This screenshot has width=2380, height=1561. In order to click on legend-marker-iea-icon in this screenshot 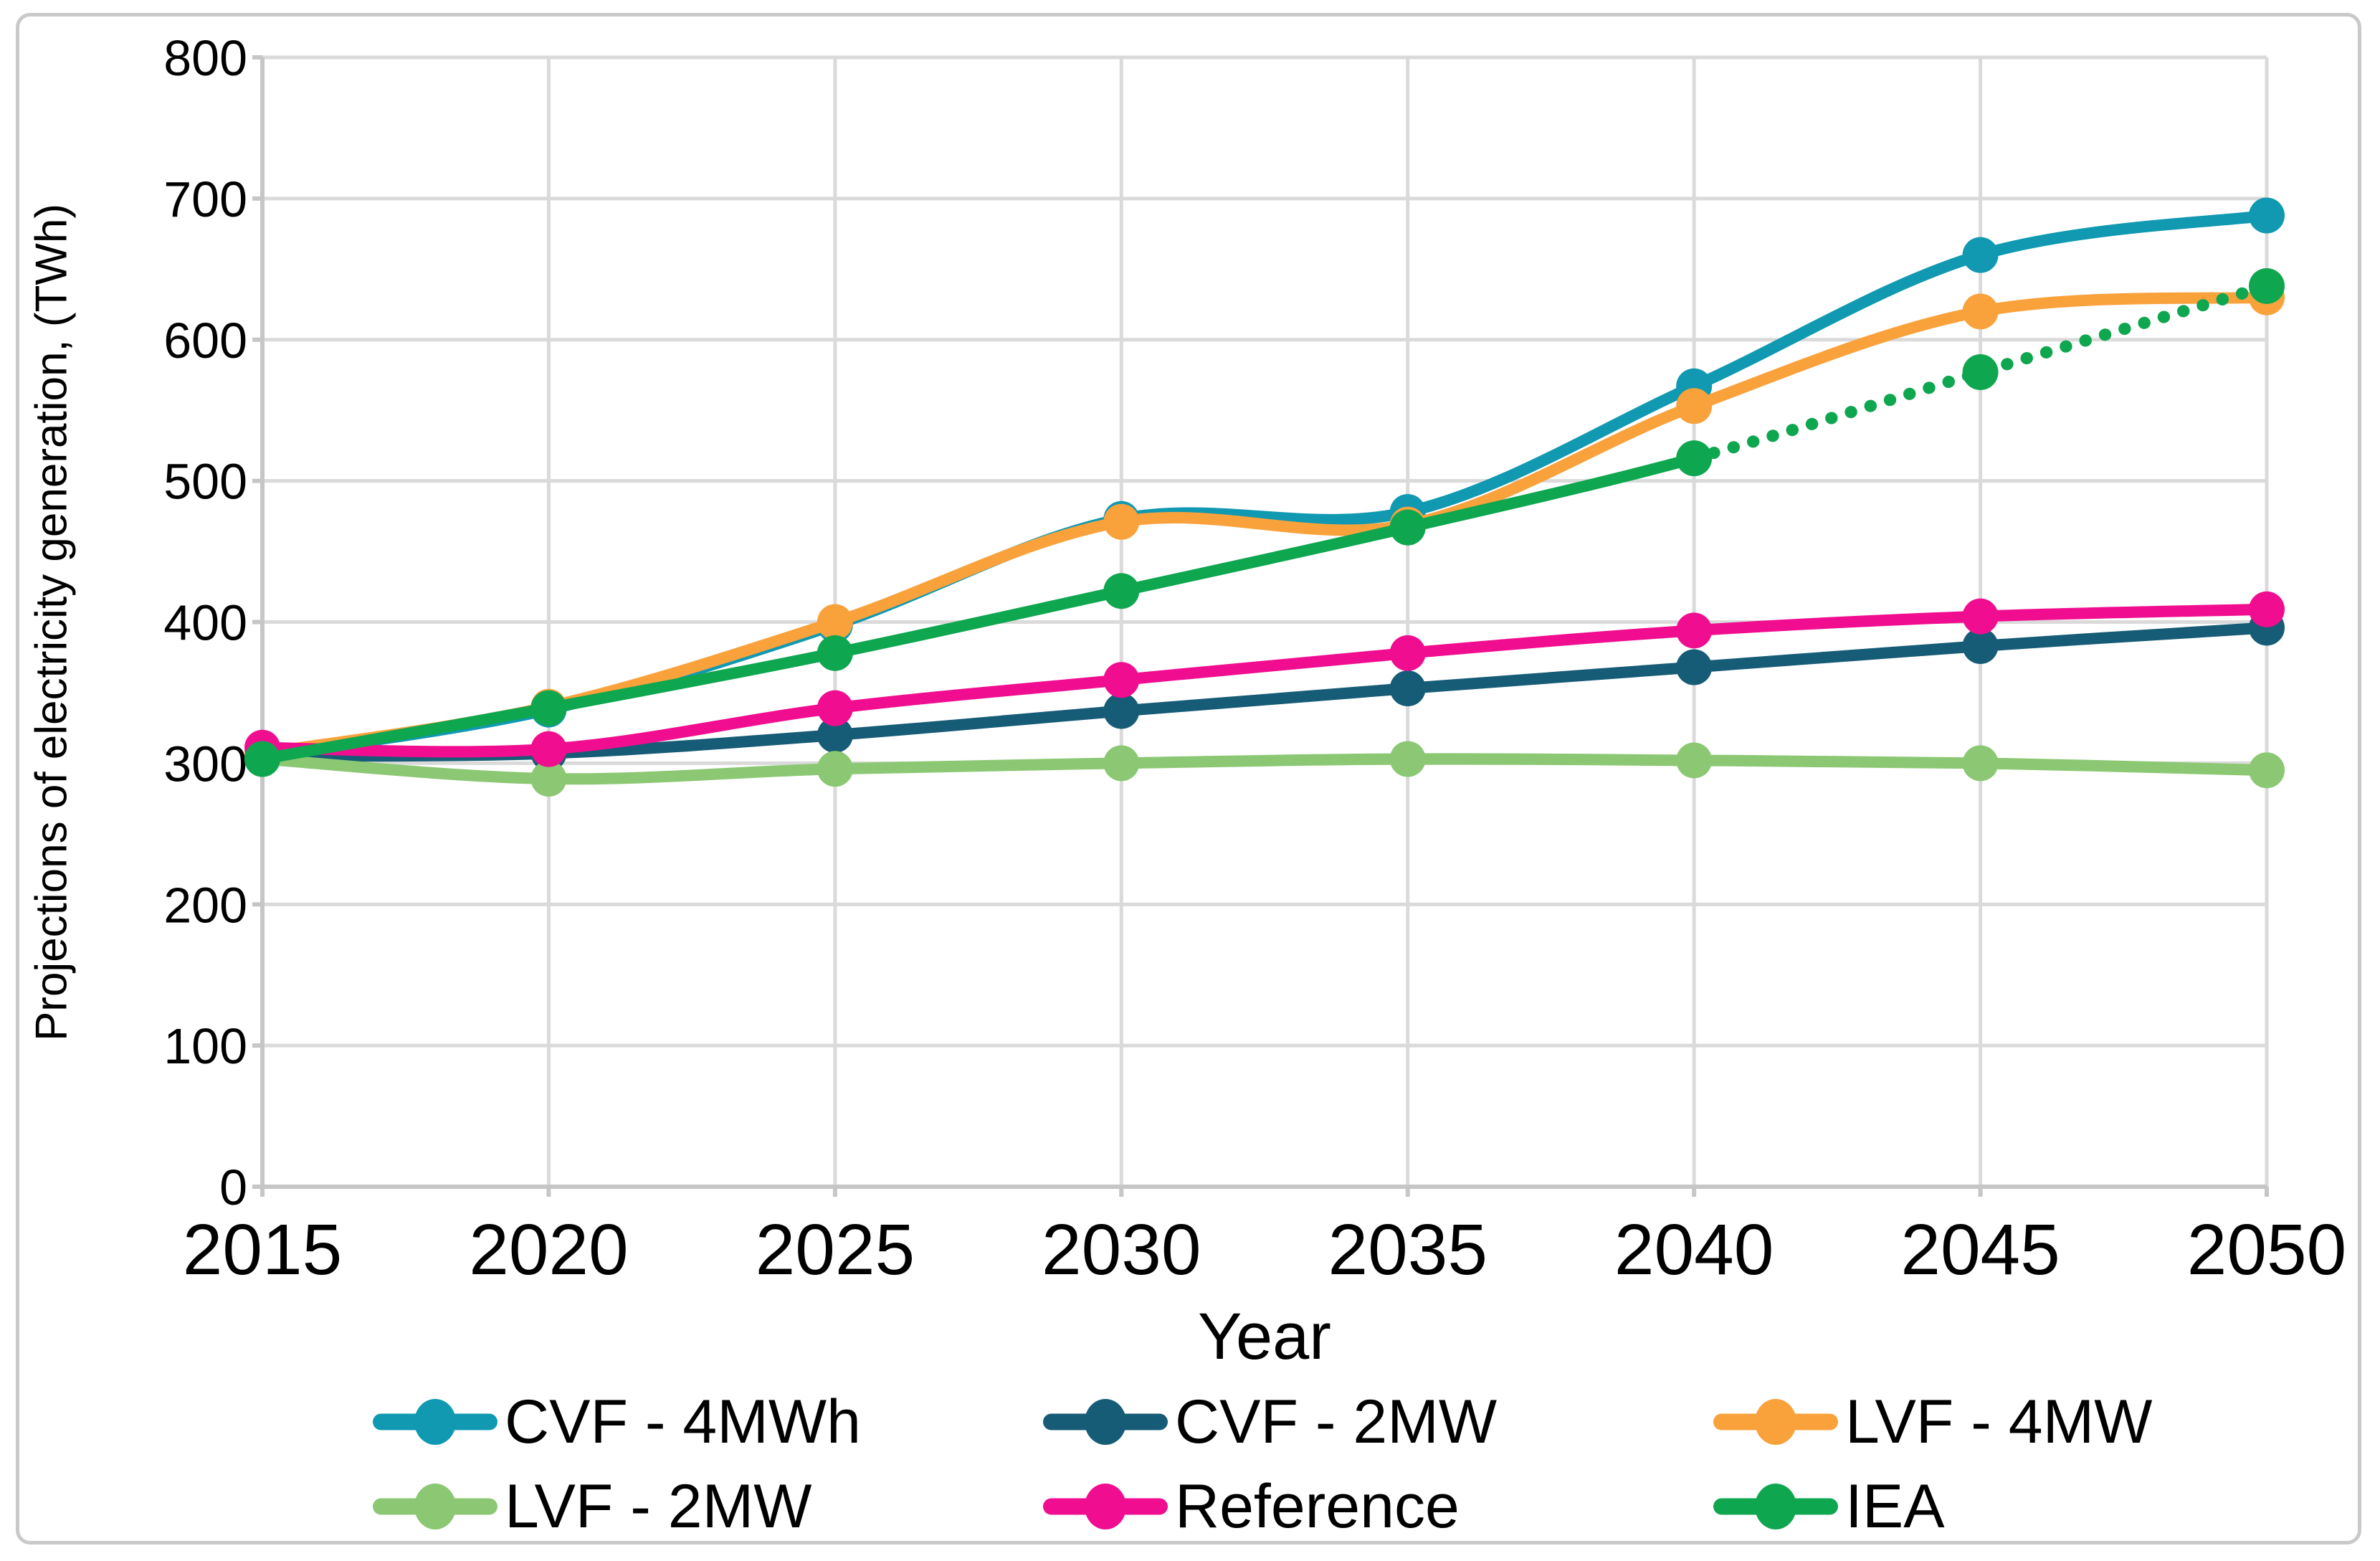, I will do `click(1775, 1507)`.